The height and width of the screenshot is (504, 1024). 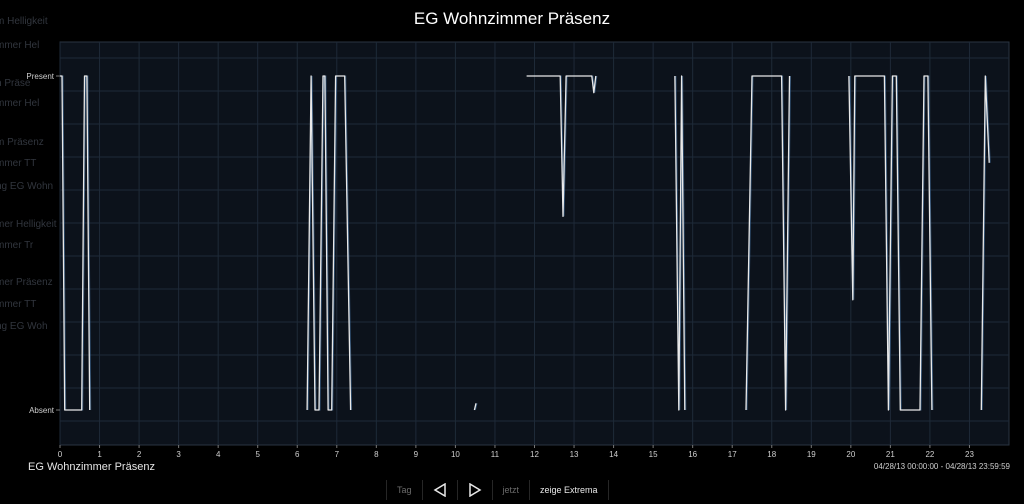 I want to click on background-label: ng EG Woh, so click(x=24, y=326).